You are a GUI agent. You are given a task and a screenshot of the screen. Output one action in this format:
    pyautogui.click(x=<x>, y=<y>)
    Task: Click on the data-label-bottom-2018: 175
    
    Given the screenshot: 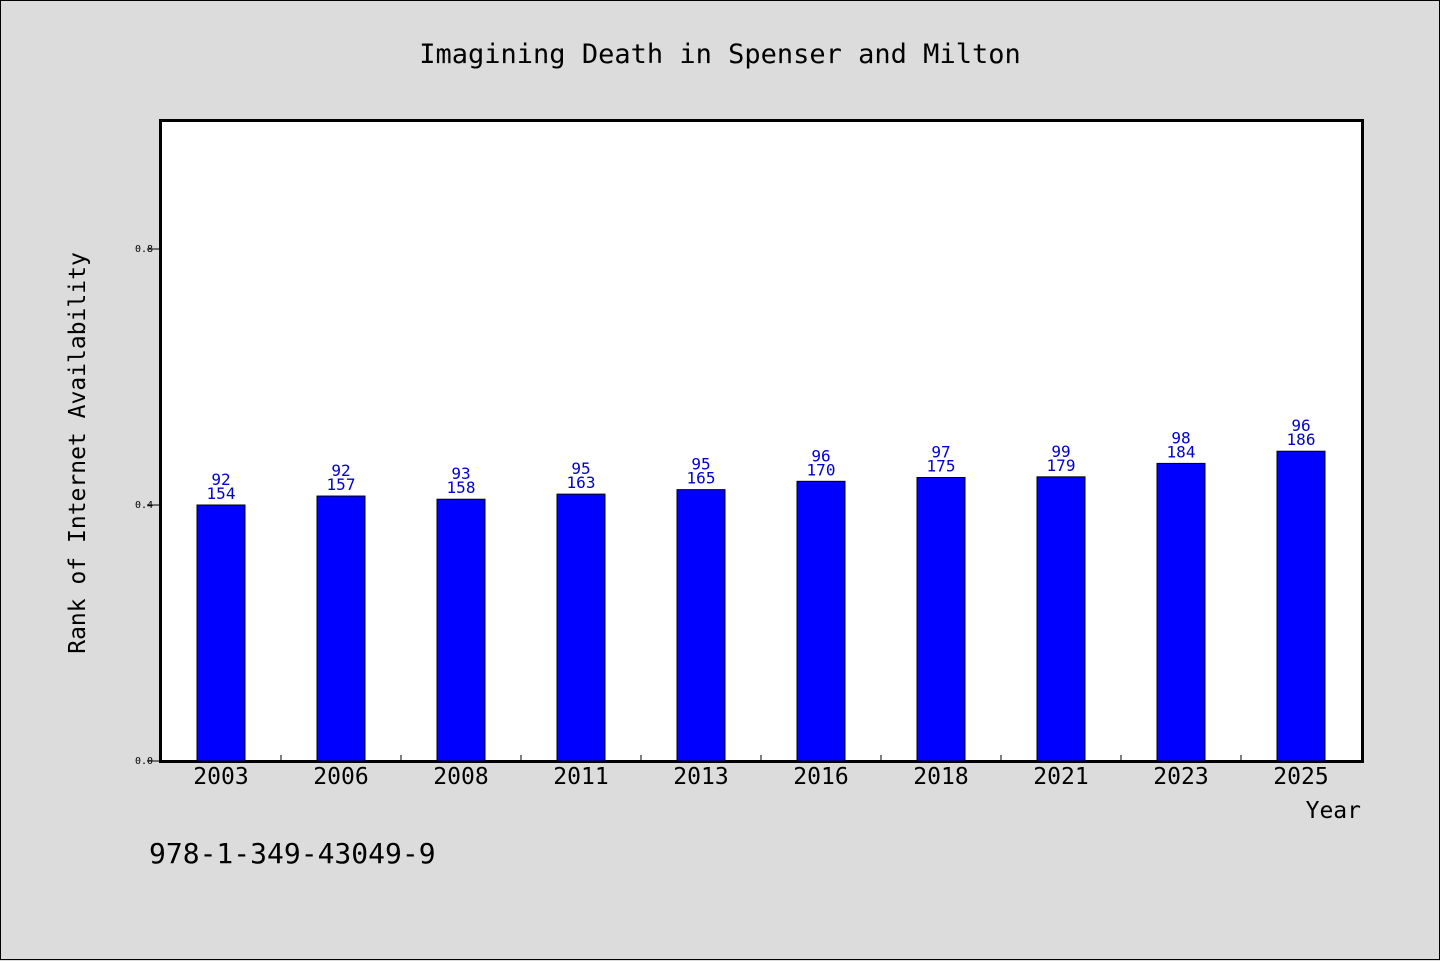 What is the action you would take?
    pyautogui.click(x=941, y=465)
    